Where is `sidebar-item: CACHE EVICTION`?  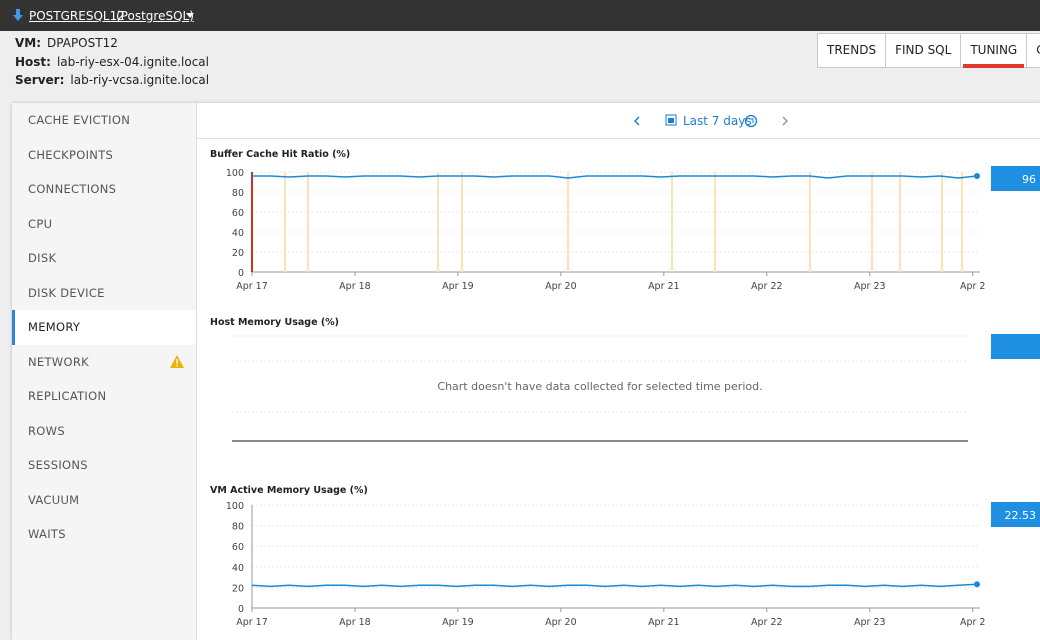 sidebar-item: CACHE EVICTION is located at coordinates (104, 120).